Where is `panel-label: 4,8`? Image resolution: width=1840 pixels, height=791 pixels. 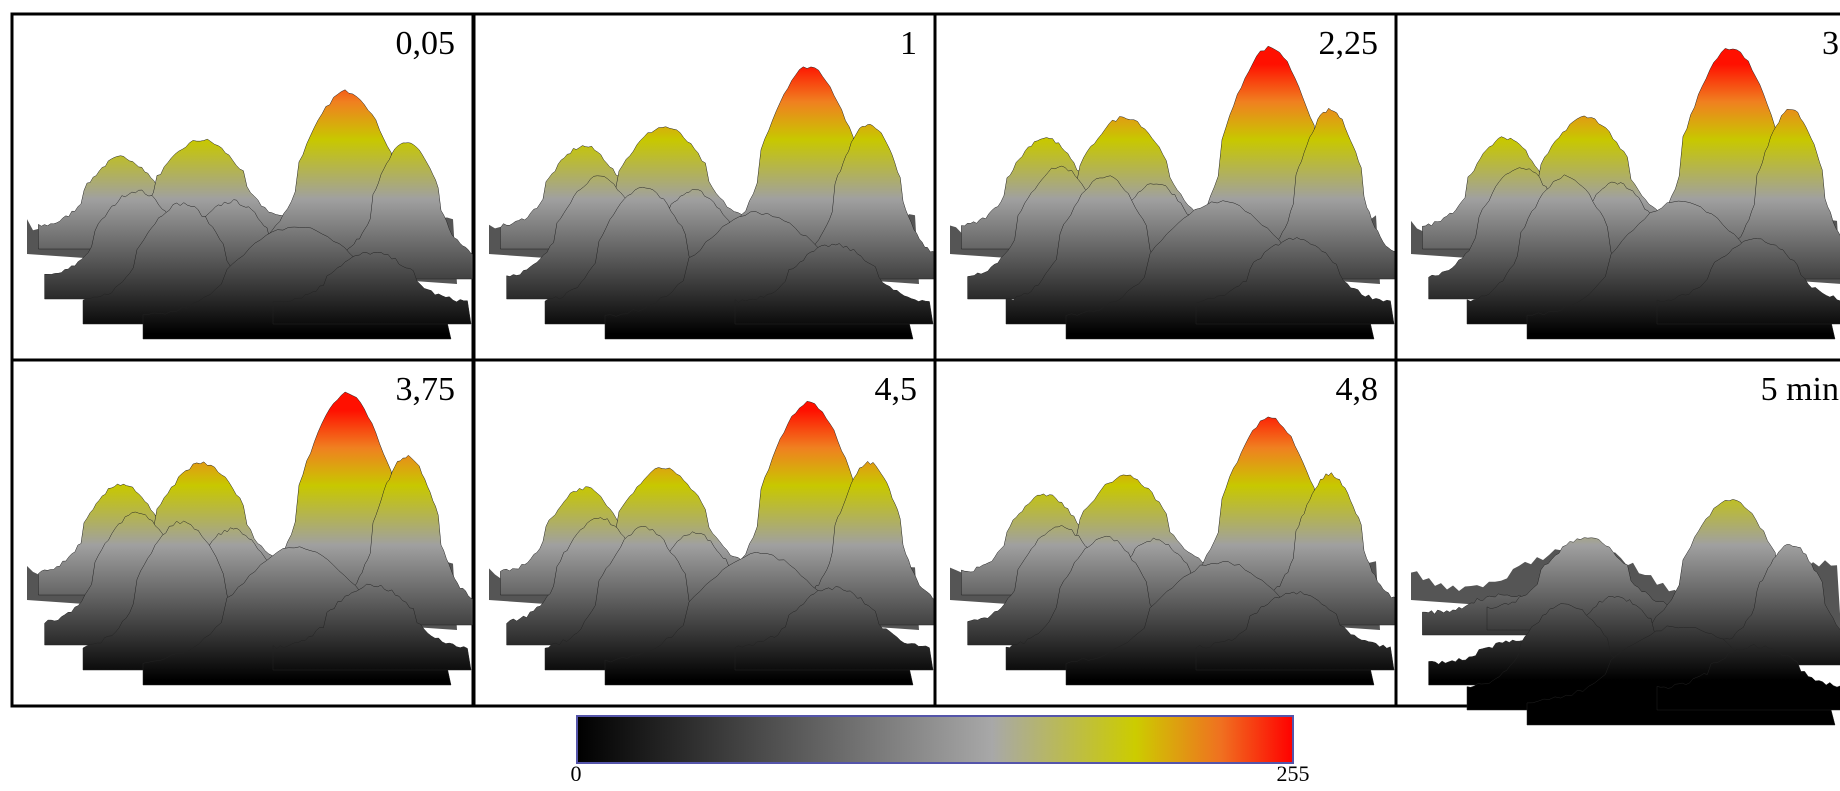
panel-label: 4,8 is located at coordinates (1357, 389).